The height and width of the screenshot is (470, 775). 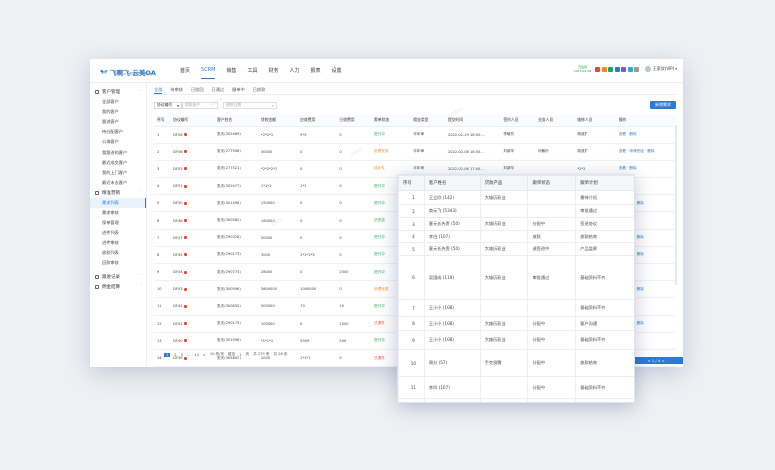 I want to click on app-icon-orange, so click(x=604, y=69).